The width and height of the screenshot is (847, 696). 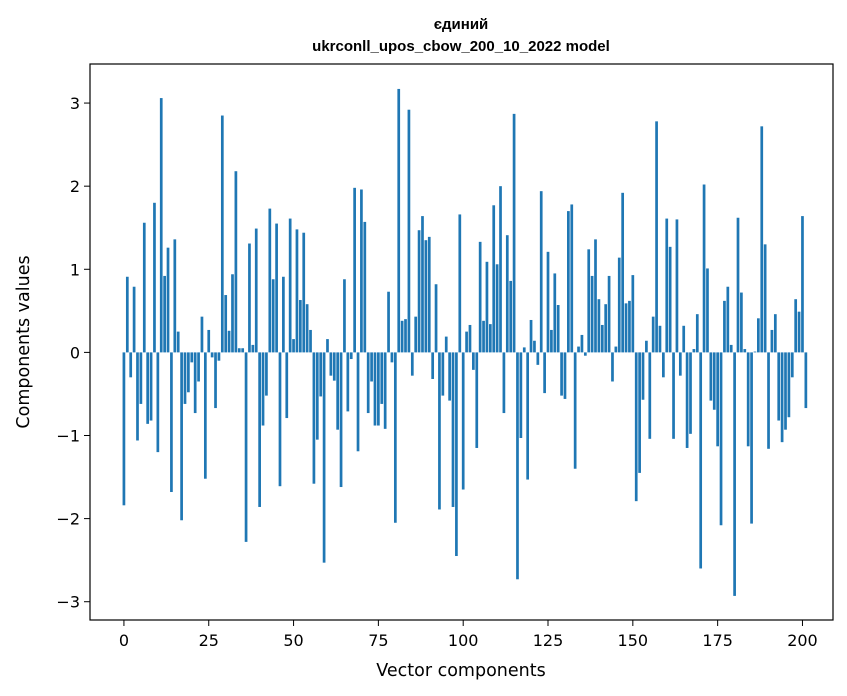 I want to click on y-axis-label: Components values, so click(x=24, y=341).